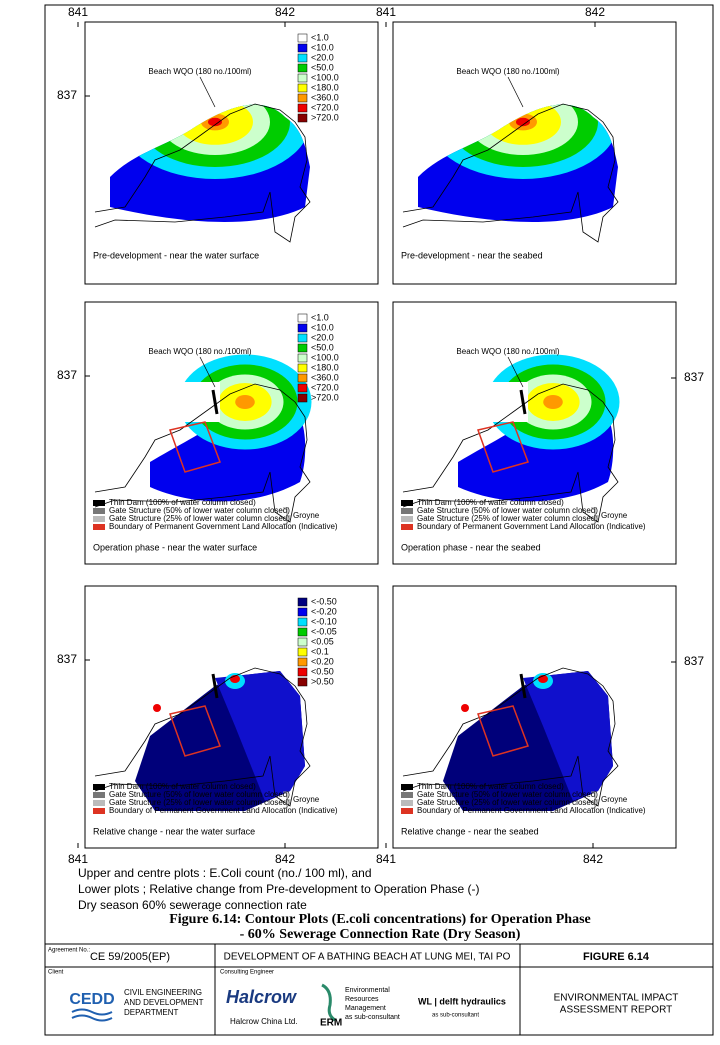 This screenshot has width=720, height=1045. What do you see at coordinates (69, 951) in the screenshot?
I see `label: Agreement No.:` at bounding box center [69, 951].